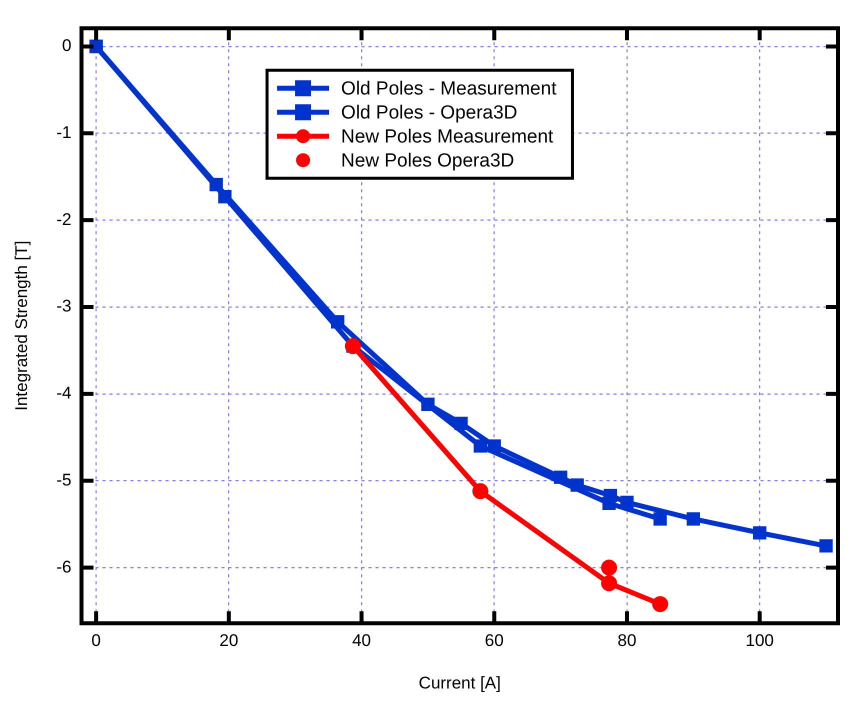  Describe the element at coordinates (96, 640) in the screenshot. I see `x-tick-label: 0` at that location.